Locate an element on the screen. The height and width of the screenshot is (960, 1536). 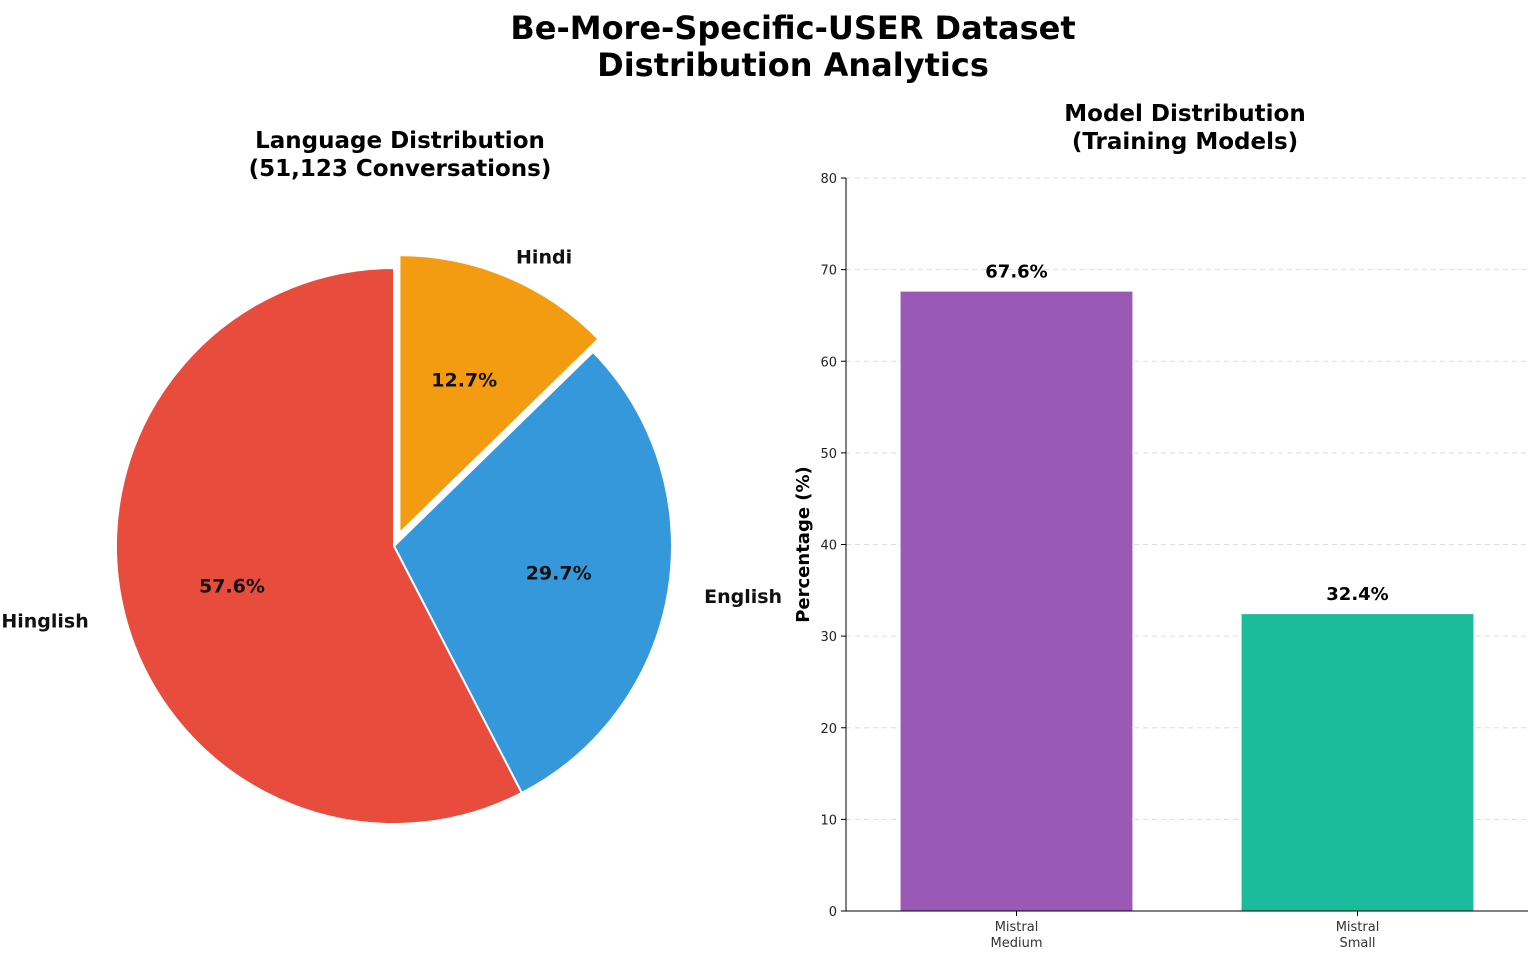
y-tick-label: 20 is located at coordinates (828, 729).